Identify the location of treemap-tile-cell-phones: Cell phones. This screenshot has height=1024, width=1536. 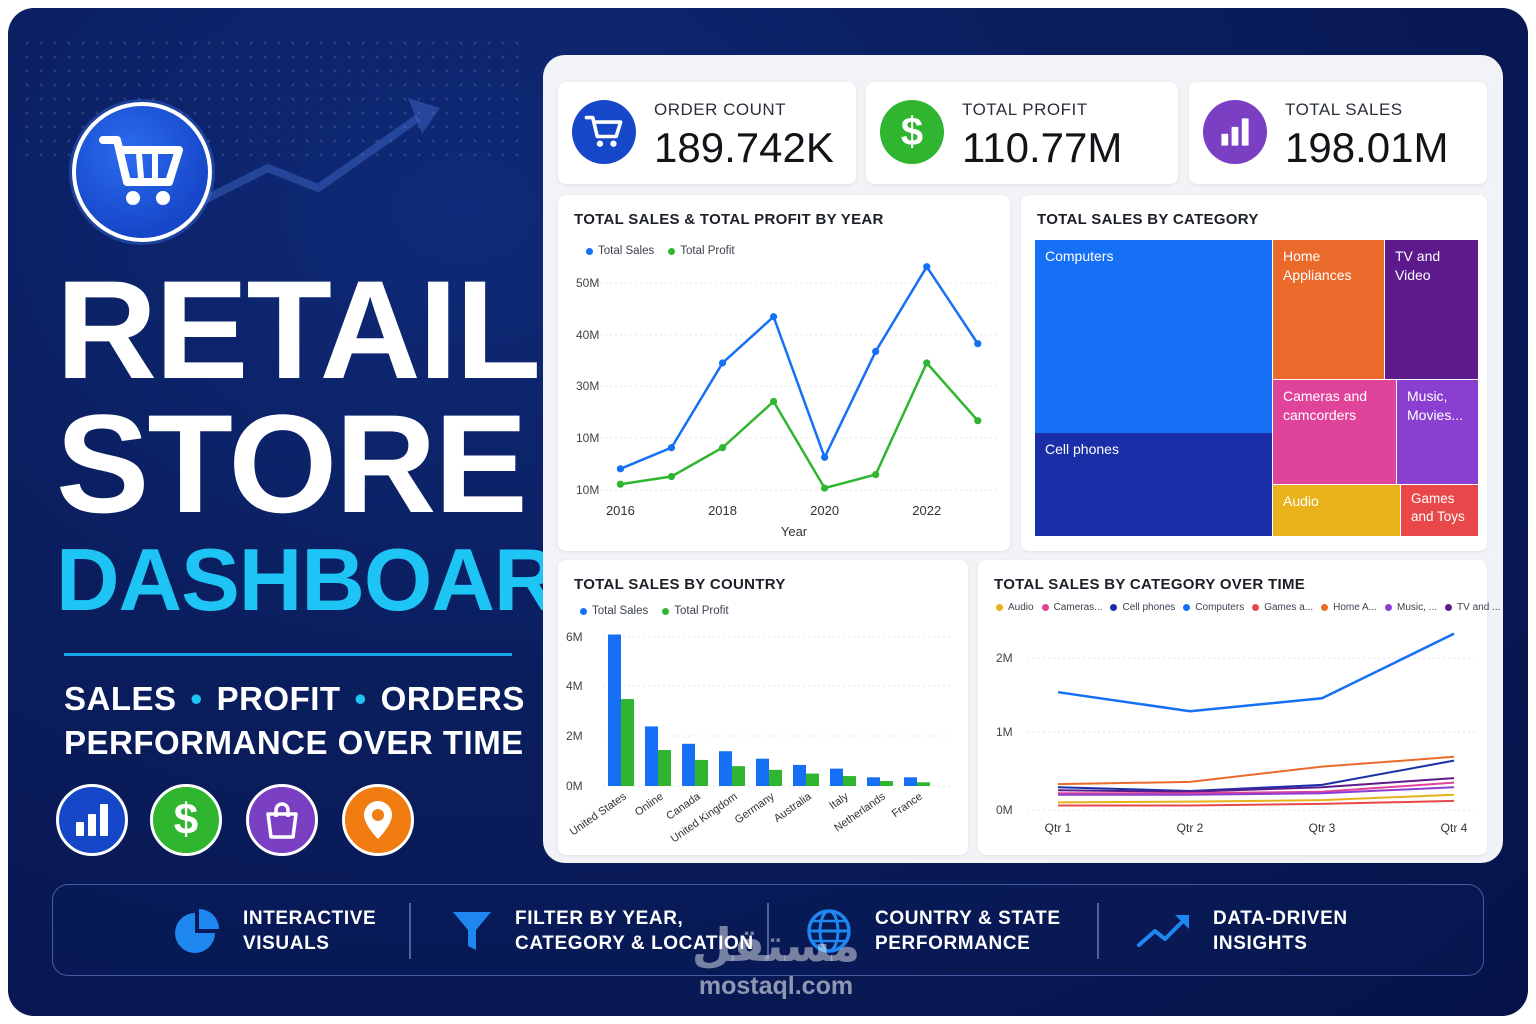
(1153, 484).